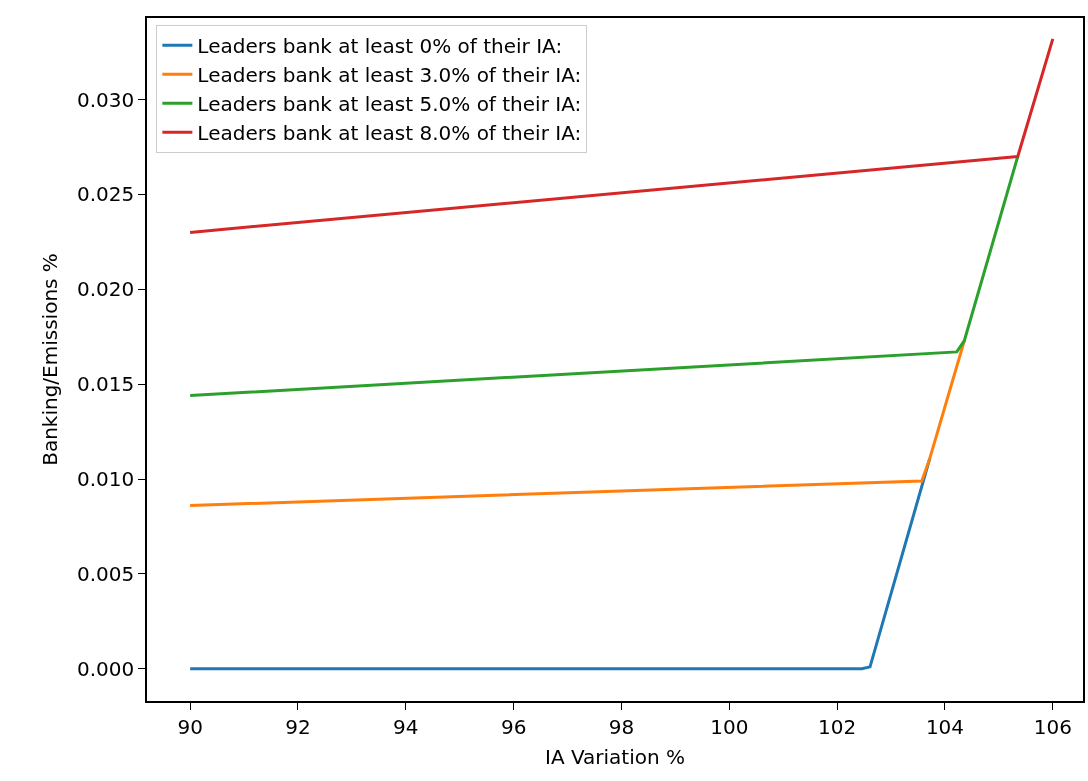  I want to click on x-tick-label: 104, so click(945, 726).